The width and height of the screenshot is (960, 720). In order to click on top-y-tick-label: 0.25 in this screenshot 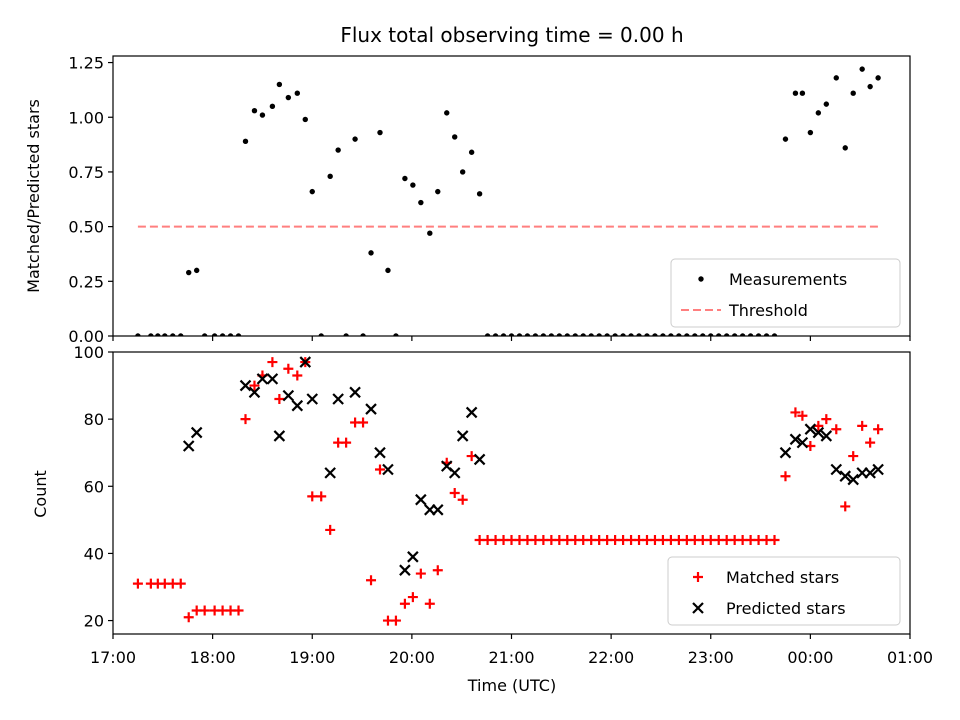, I will do `click(86, 281)`.